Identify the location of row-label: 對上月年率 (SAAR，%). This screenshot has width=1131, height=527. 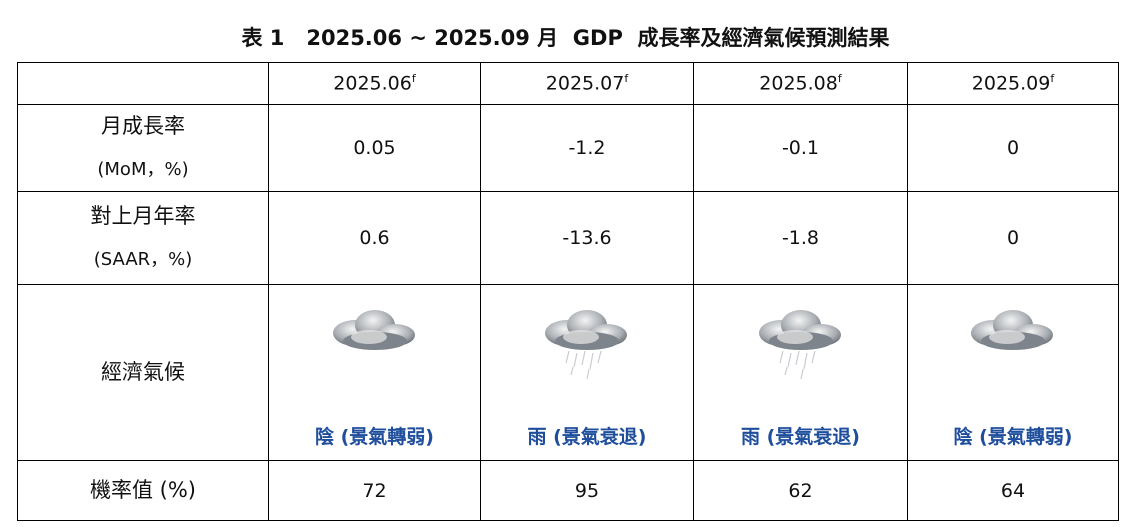
(143, 238).